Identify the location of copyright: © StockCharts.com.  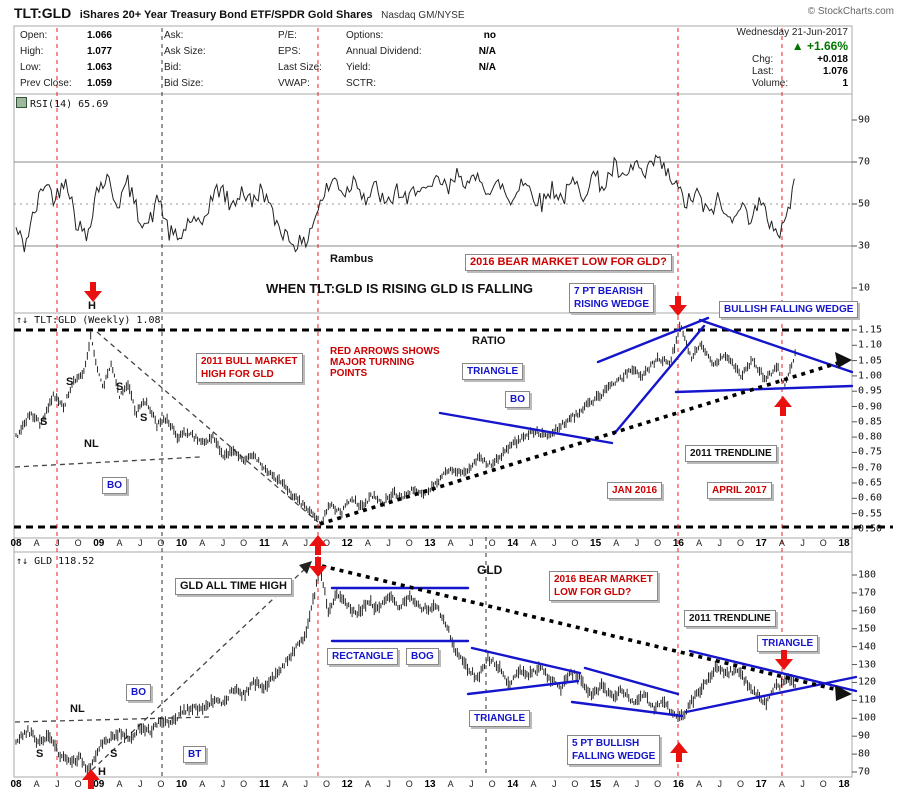
(850, 11).